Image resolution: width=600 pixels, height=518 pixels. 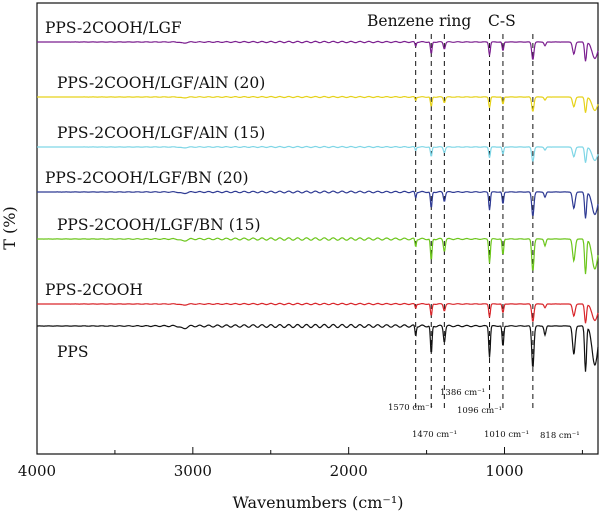 I want to click on series-label: PPS-2COOH/LGF/AlN (20), so click(x=161, y=83).